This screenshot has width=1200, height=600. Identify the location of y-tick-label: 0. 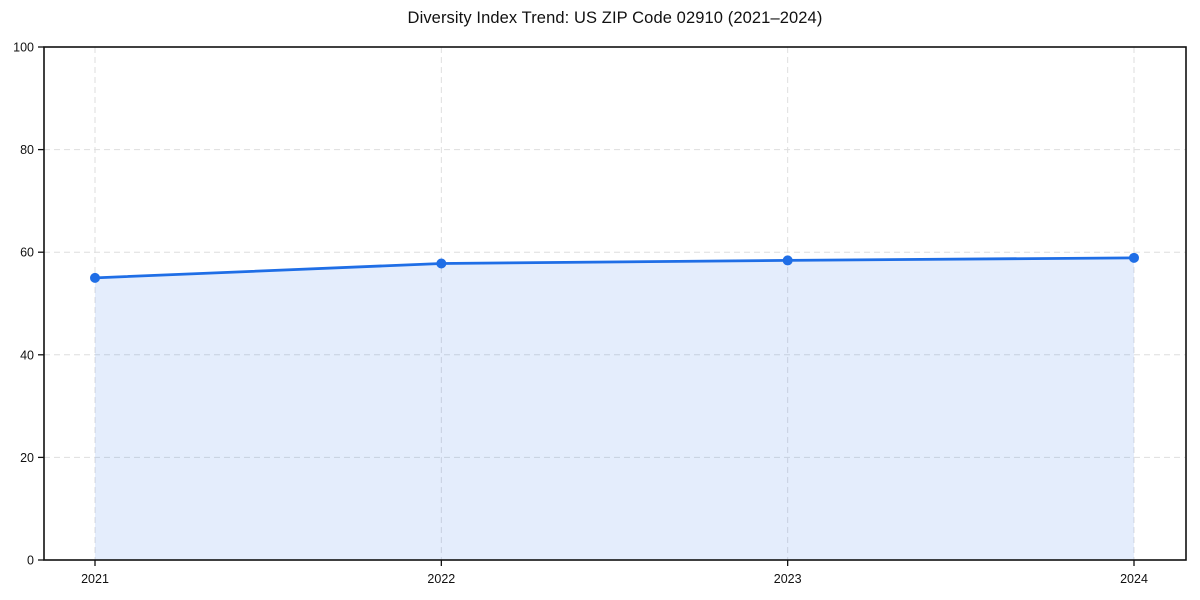
(30, 561).